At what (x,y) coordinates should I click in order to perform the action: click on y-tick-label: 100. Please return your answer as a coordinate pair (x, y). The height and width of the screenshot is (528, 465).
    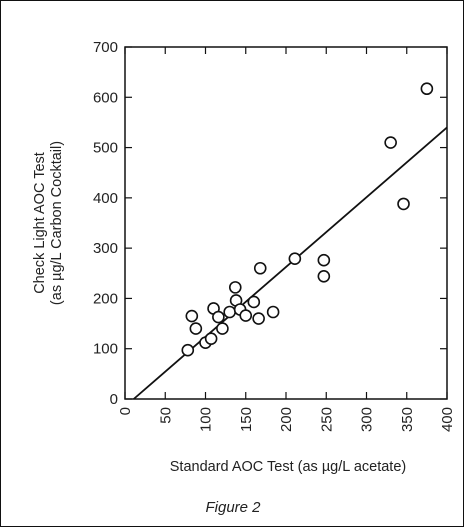
    Looking at the image, I should click on (105, 349).